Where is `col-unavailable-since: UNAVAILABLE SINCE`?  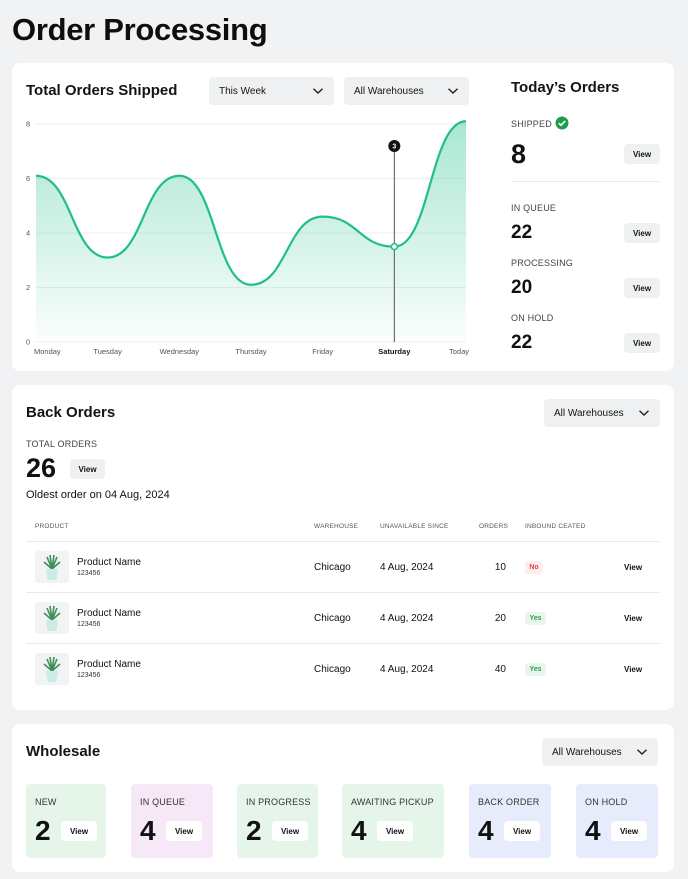 col-unavailable-since: UNAVAILABLE SINCE is located at coordinates (414, 526).